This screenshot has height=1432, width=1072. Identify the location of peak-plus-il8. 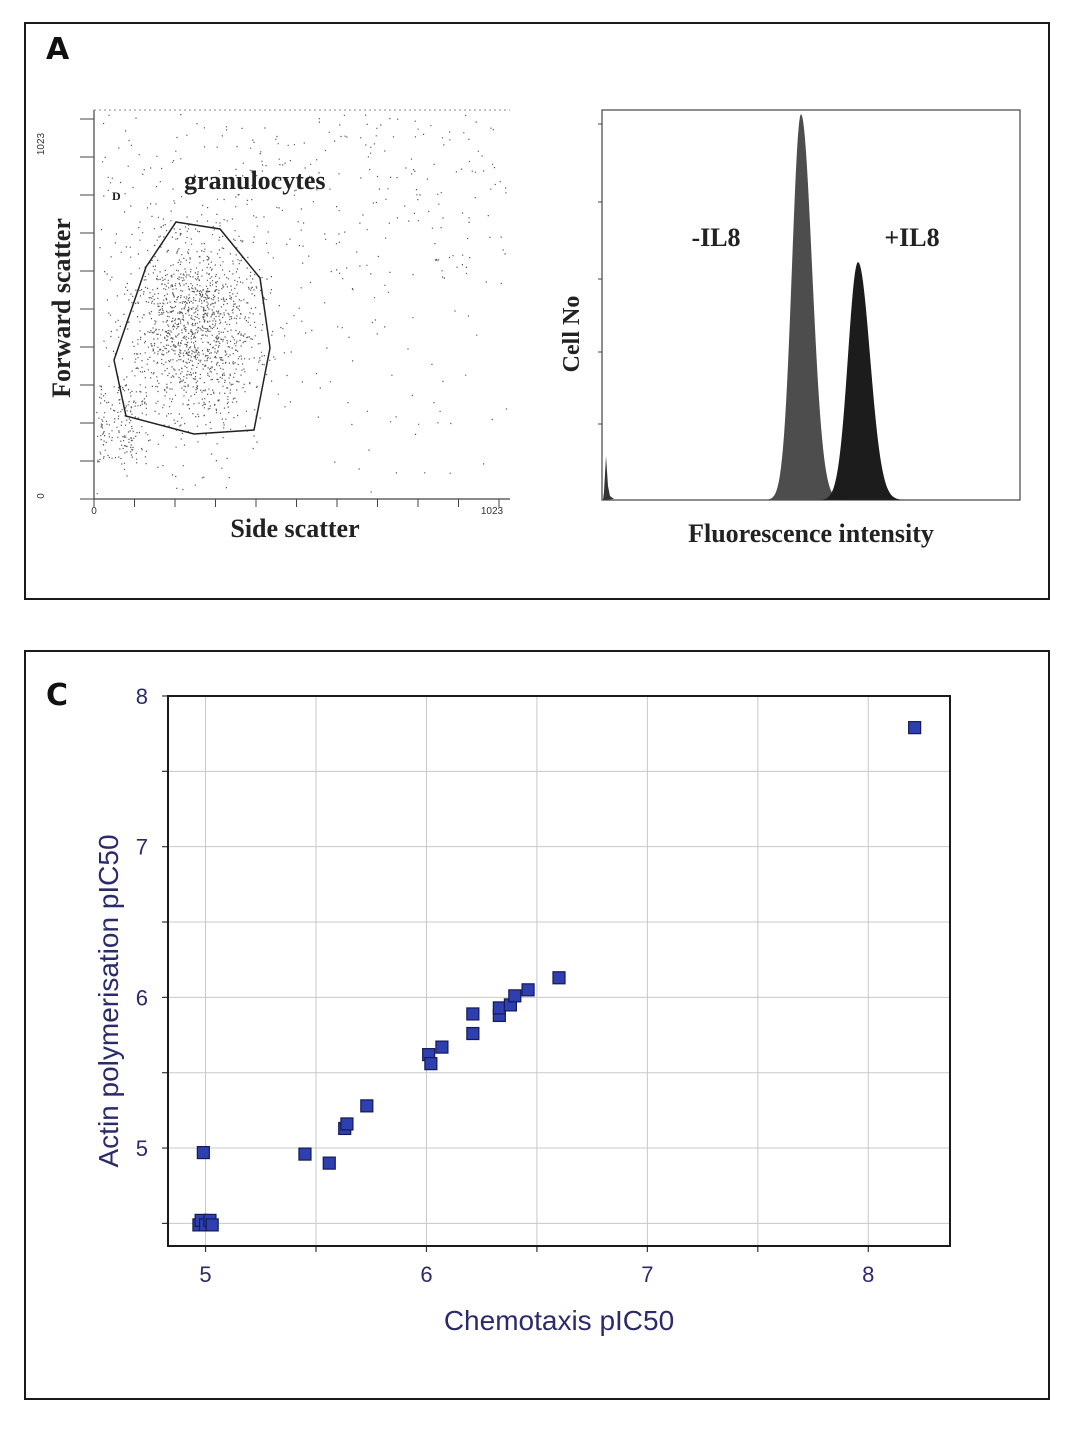
(862, 381).